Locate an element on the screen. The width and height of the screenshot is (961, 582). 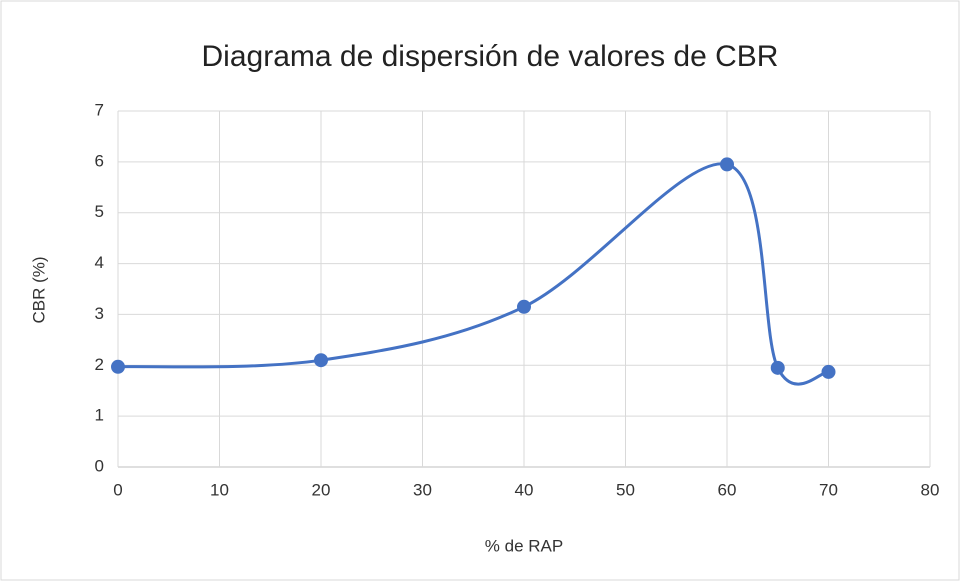
y-tick-label: 7 is located at coordinates (99, 109).